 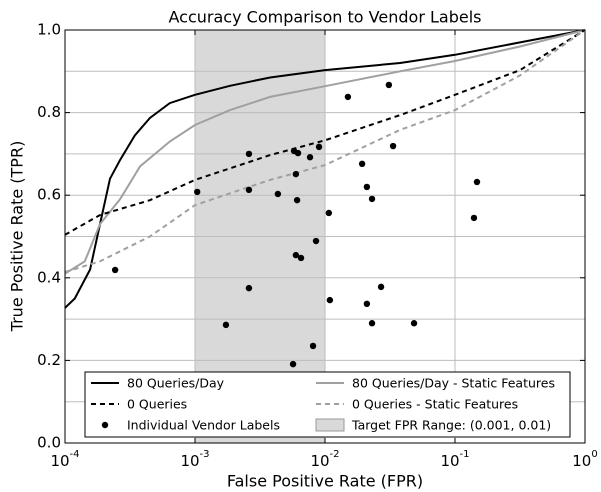 What do you see at coordinates (49, 112) in the screenshot?
I see `y-tick-label: 0.8` at bounding box center [49, 112].